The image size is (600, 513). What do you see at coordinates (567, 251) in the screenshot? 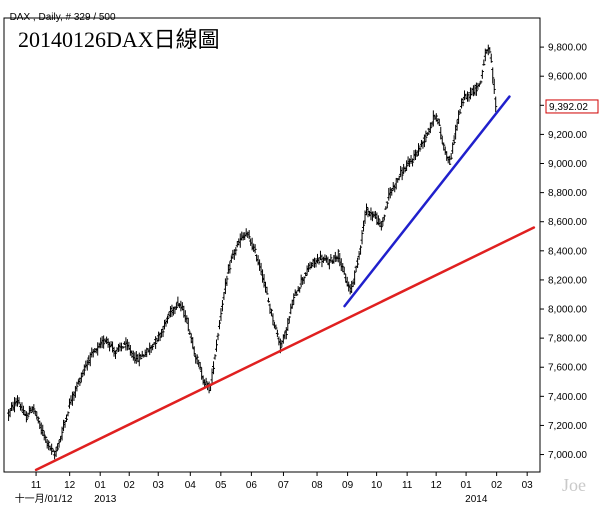
I see `y-tick-label: 8,400.00` at bounding box center [567, 251].